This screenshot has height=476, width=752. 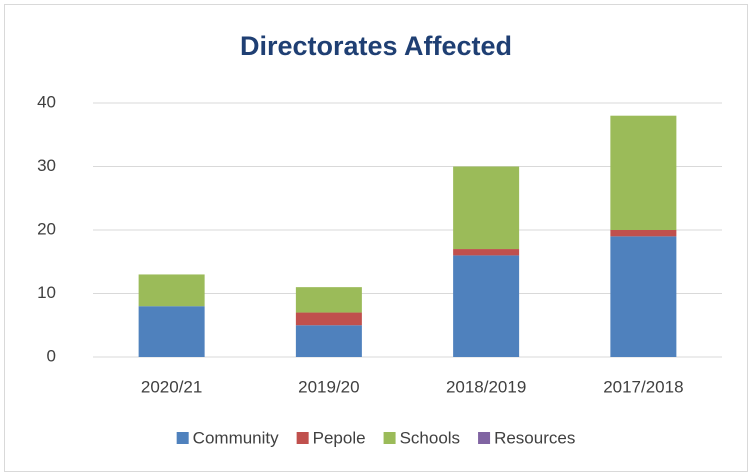 I want to click on y-tick-label: 30, so click(x=46, y=165).